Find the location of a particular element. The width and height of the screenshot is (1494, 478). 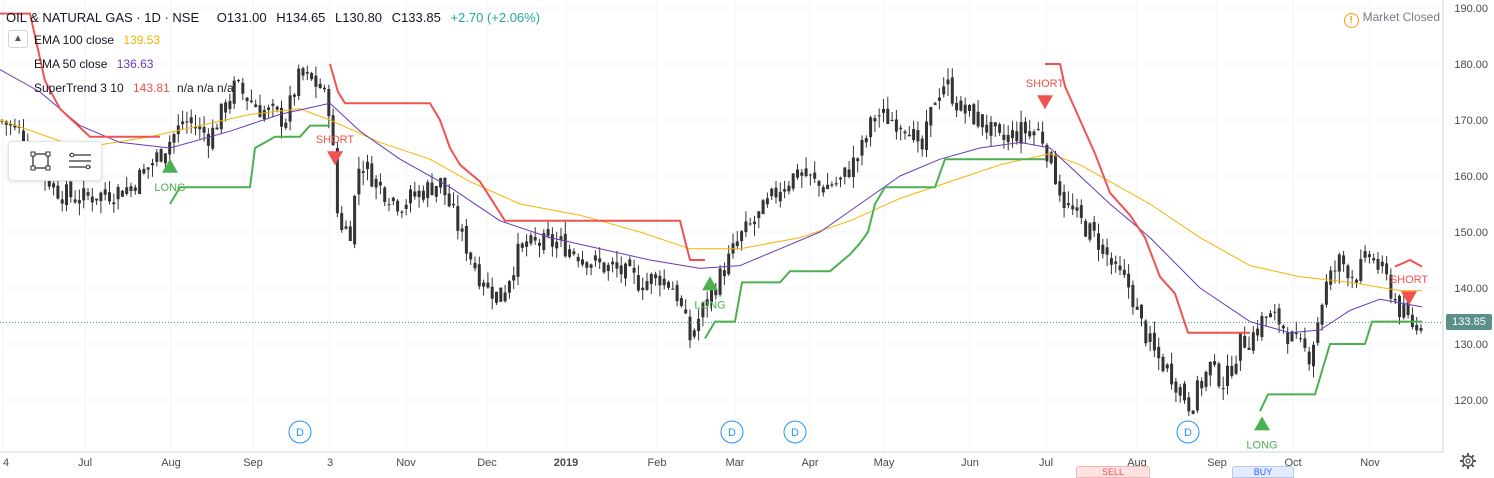

indicator-ema100: EMA 100 close 139.53 is located at coordinates (97, 40).